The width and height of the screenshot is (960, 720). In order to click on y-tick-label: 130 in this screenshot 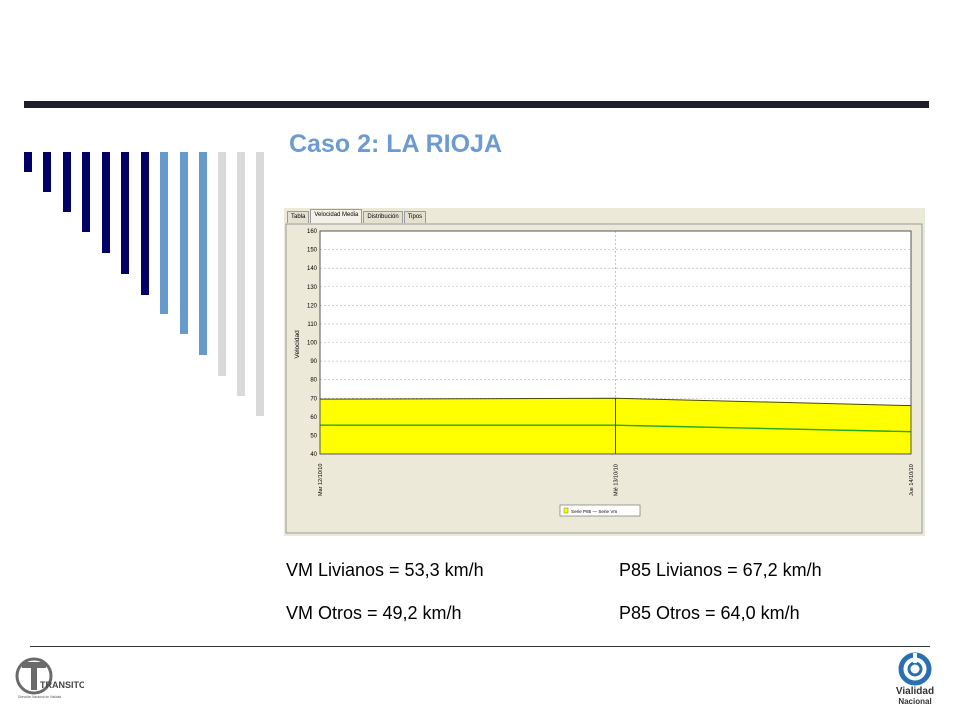, I will do `click(312, 288)`.